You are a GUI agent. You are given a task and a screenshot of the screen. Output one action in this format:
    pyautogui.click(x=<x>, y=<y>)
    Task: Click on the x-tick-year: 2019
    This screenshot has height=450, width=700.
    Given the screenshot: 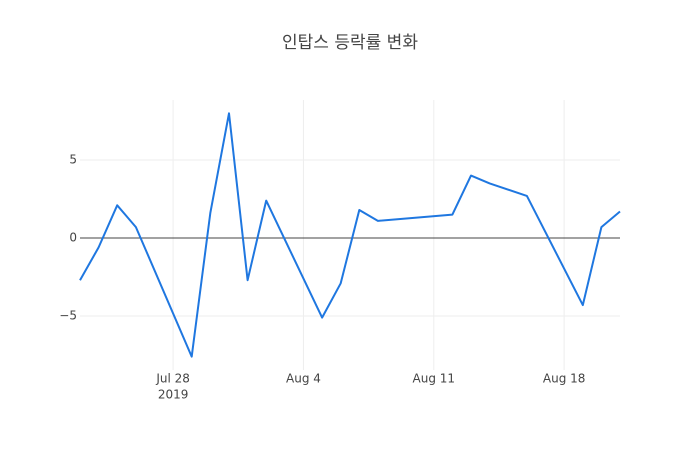 What is the action you would take?
    pyautogui.click(x=173, y=395)
    